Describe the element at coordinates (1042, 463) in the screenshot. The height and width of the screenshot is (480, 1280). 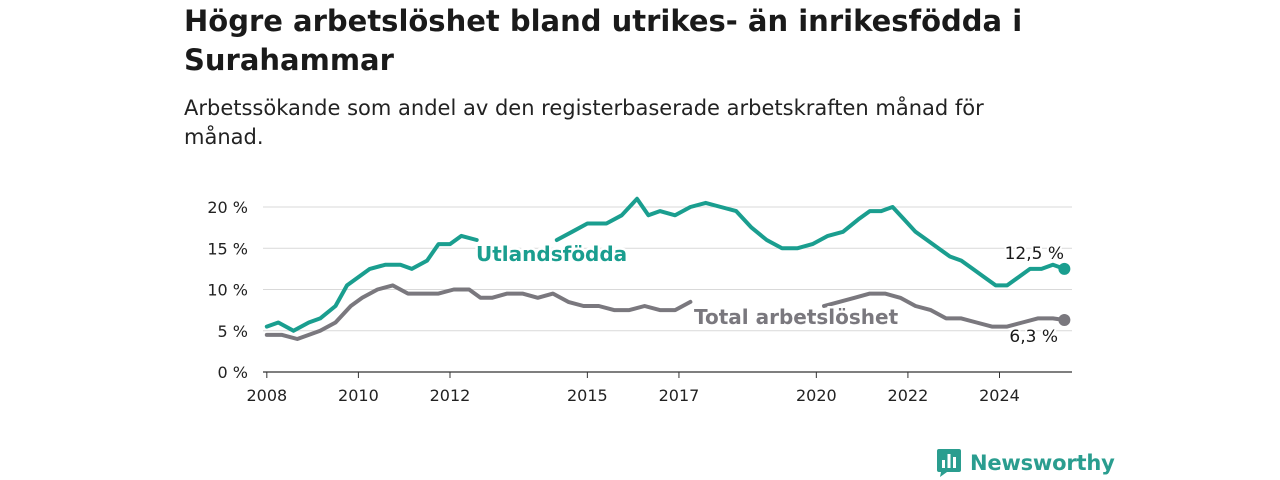
I see `brand-name: Newsworthy` at that location.